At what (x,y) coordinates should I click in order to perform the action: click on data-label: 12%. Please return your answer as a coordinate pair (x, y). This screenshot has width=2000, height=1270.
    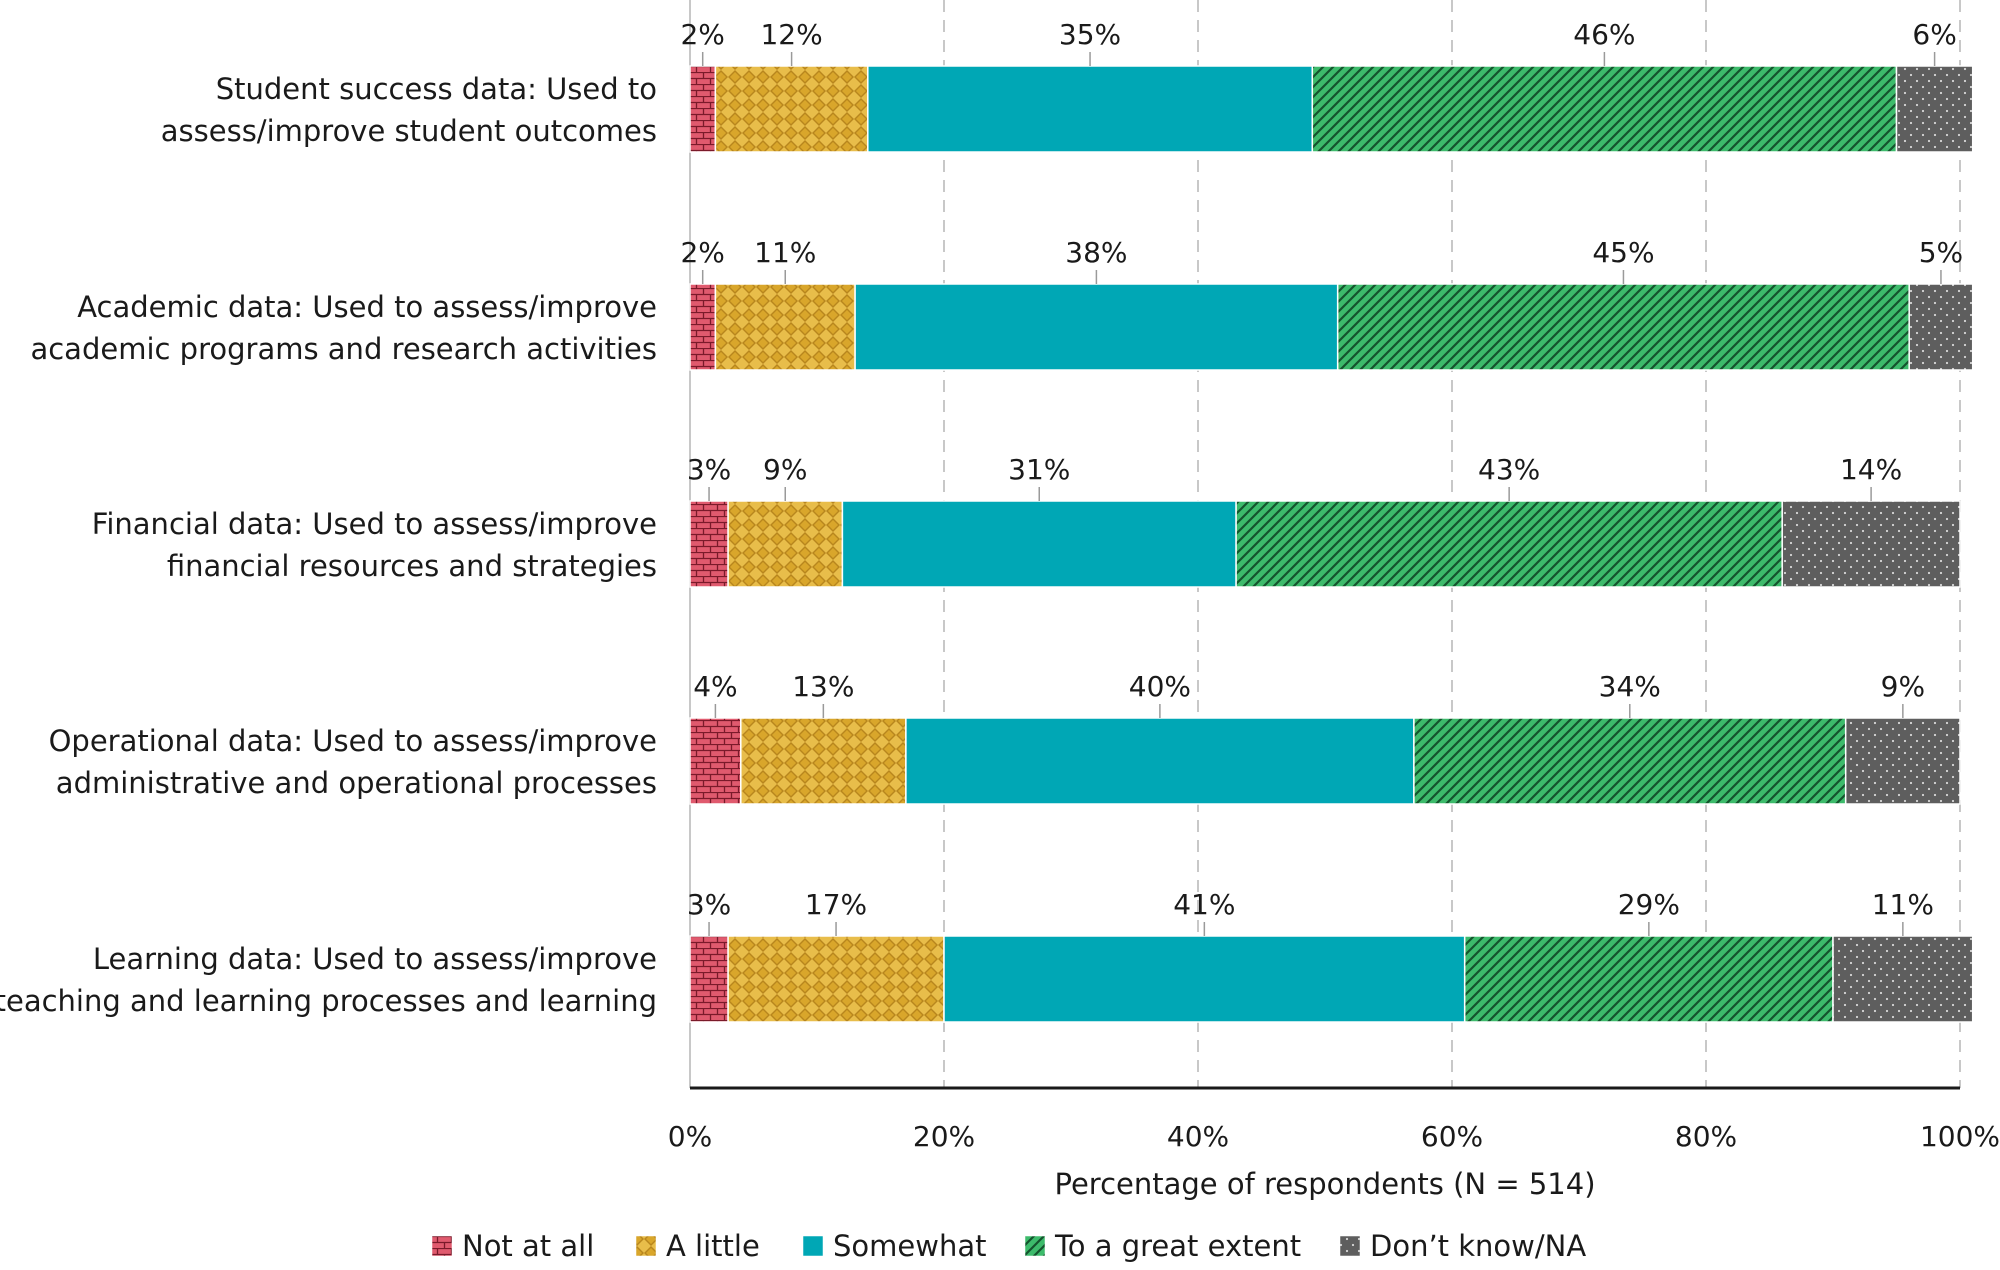
    Looking at the image, I should click on (791, 34).